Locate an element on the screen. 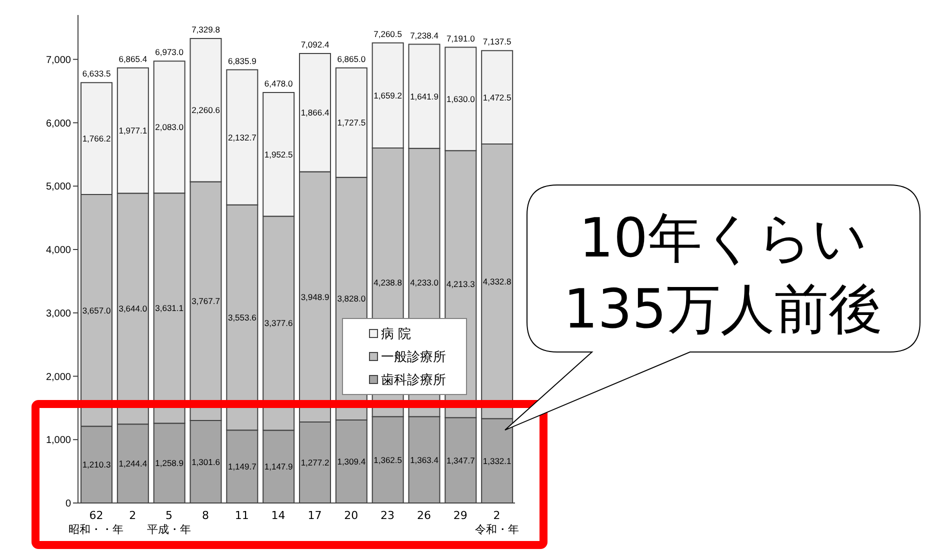 The width and height of the screenshot is (933, 555). total-label: 6,633.5 is located at coordinates (96, 73).